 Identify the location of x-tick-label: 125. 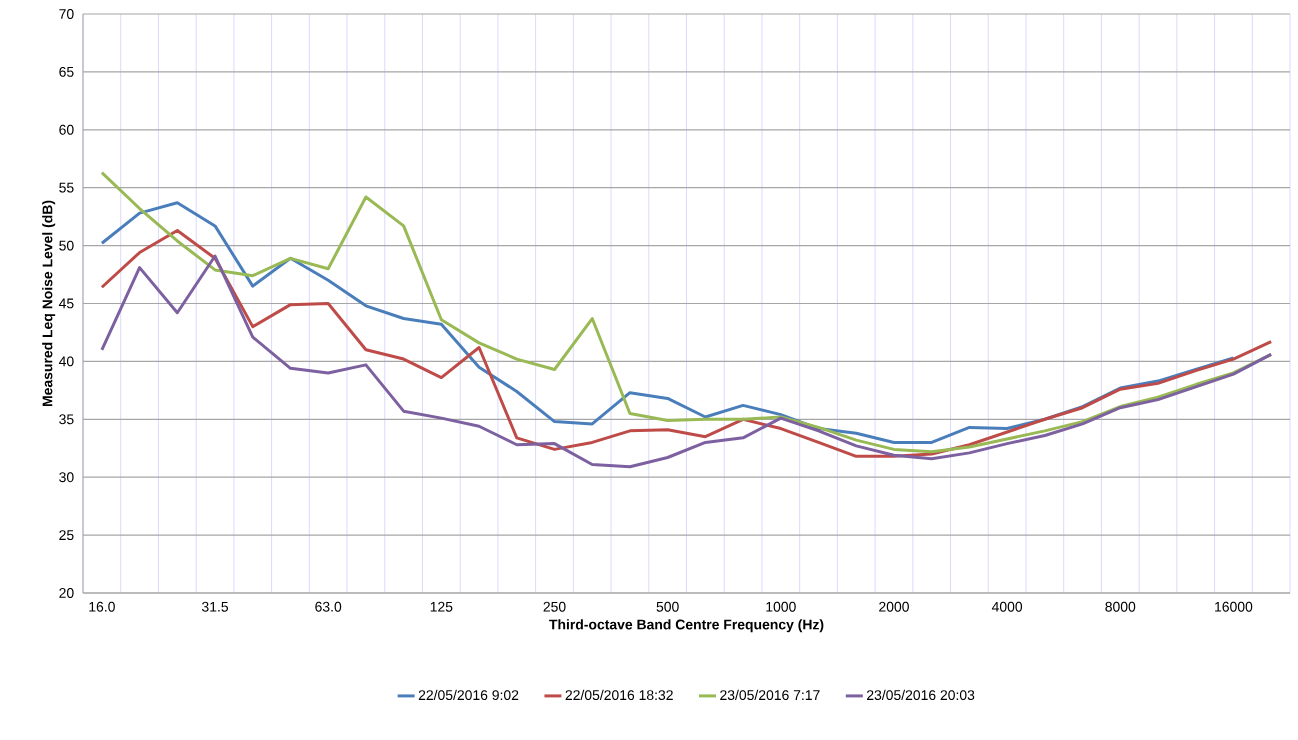
(441, 606).